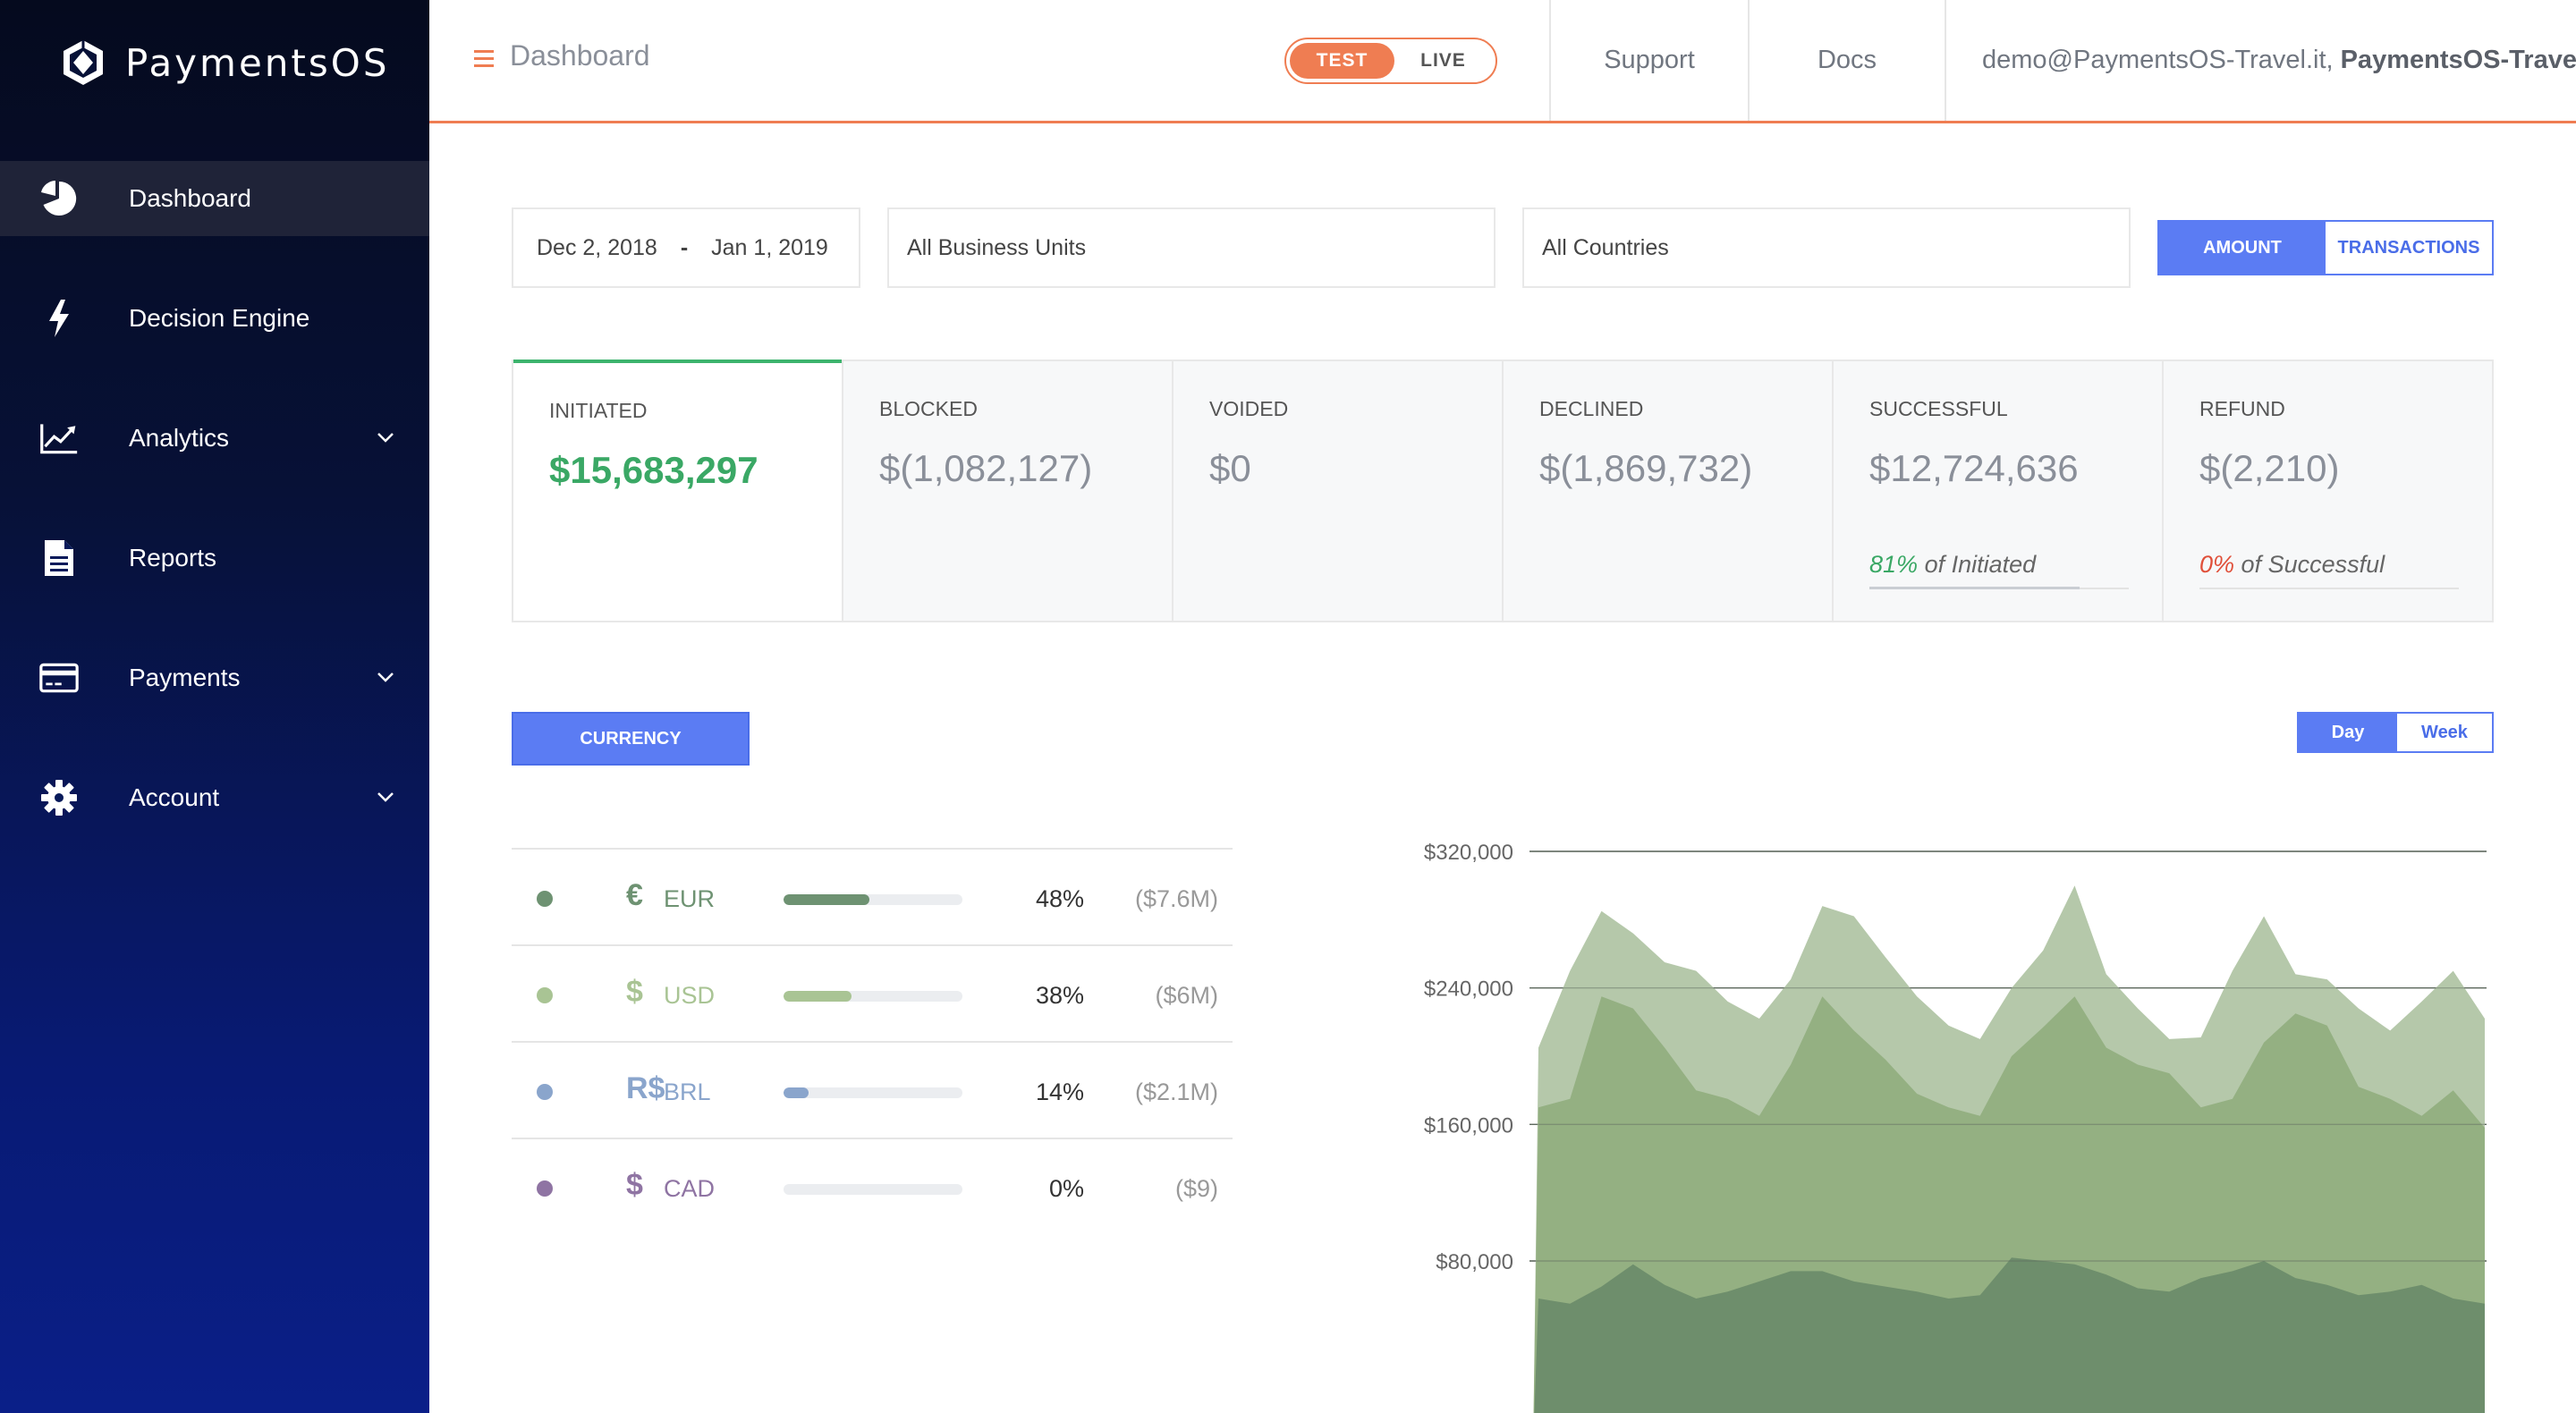 This screenshot has width=2576, height=1413. What do you see at coordinates (2409, 248) in the screenshot?
I see `transactions-button: TRANSACTIONS` at bounding box center [2409, 248].